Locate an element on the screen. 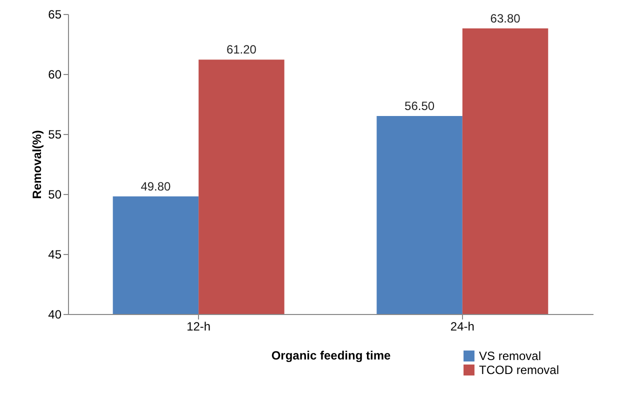  data-label: 56.50 is located at coordinates (419, 106).